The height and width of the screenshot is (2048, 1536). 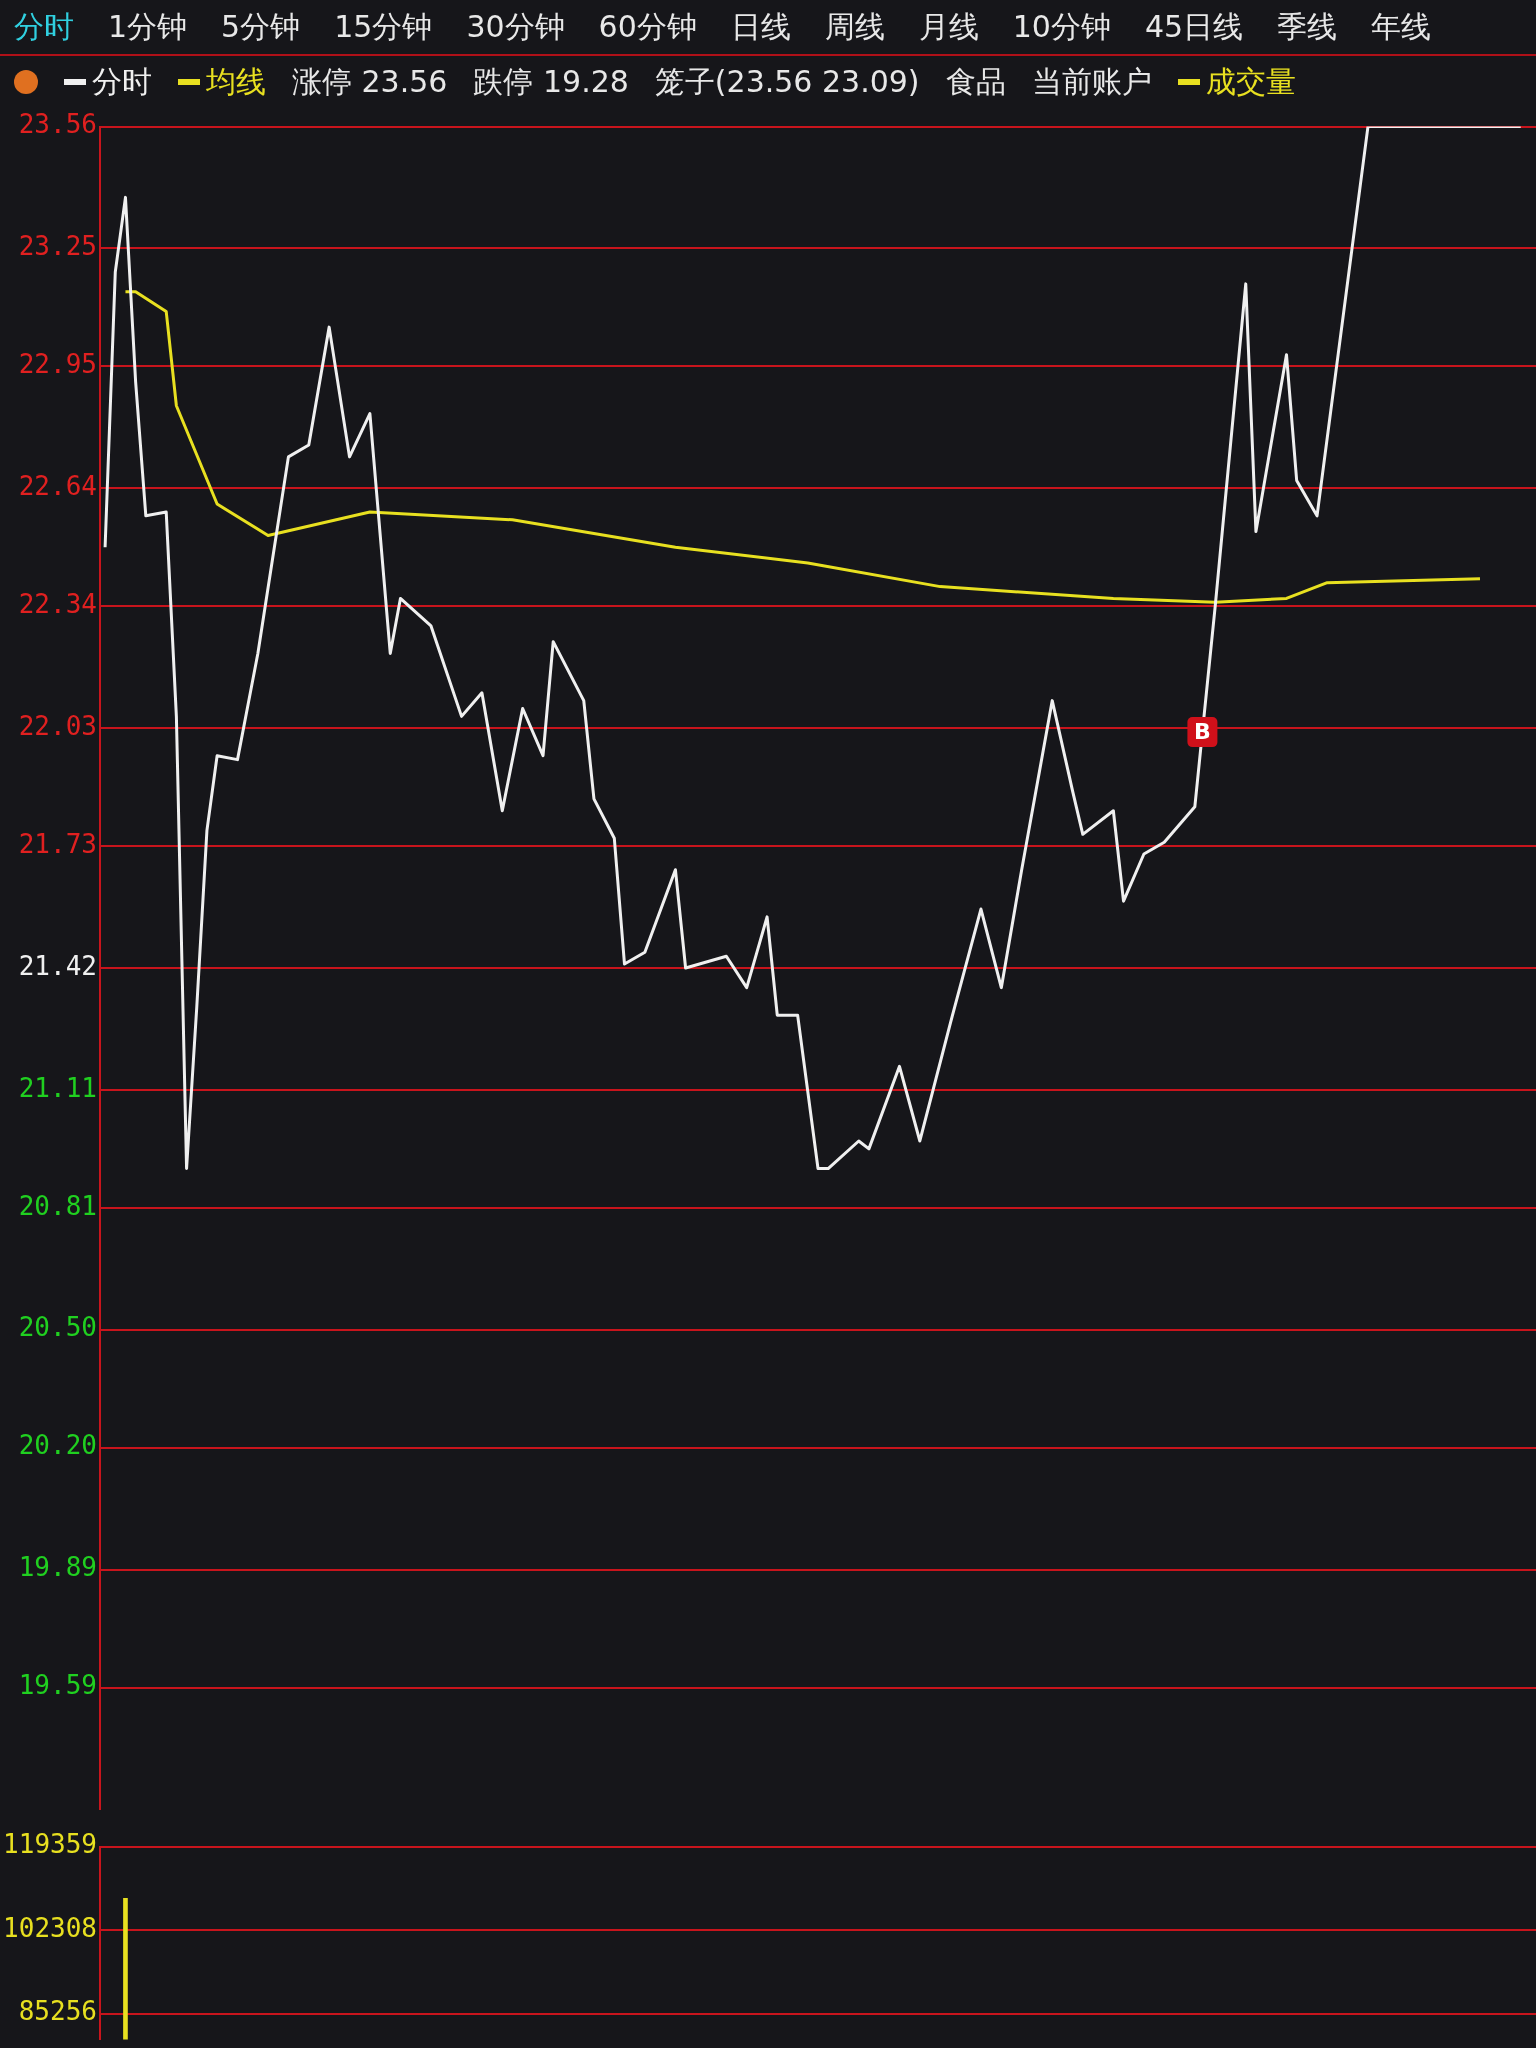 What do you see at coordinates (515, 26) in the screenshot?
I see `text: 30分钟` at bounding box center [515, 26].